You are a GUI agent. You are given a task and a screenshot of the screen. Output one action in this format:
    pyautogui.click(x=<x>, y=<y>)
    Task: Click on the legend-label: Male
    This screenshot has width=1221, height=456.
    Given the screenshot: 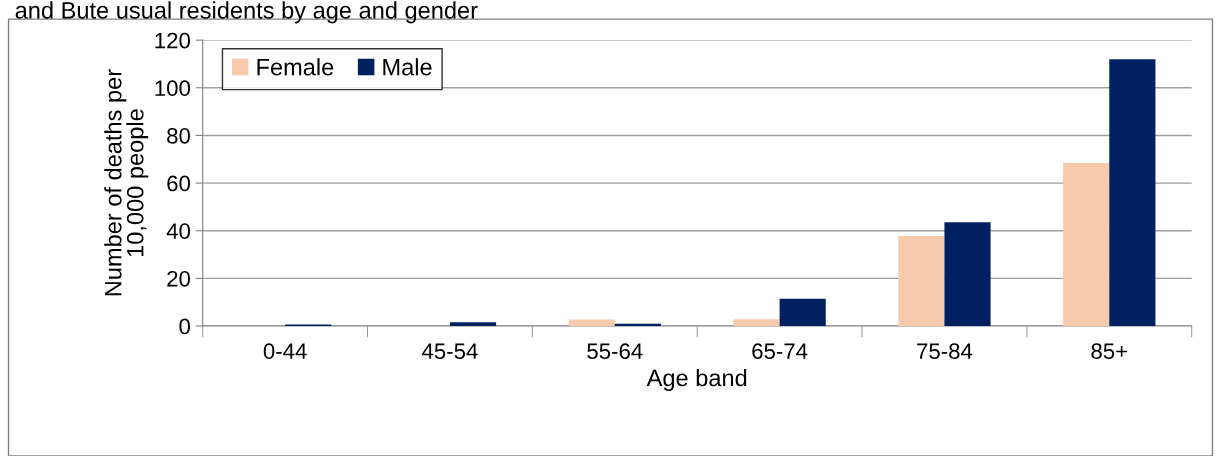 What is the action you would take?
    pyautogui.click(x=407, y=67)
    